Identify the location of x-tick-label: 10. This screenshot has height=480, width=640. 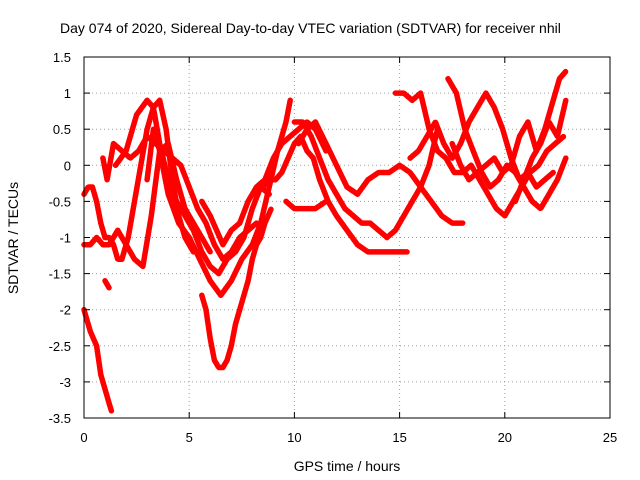
(294, 437).